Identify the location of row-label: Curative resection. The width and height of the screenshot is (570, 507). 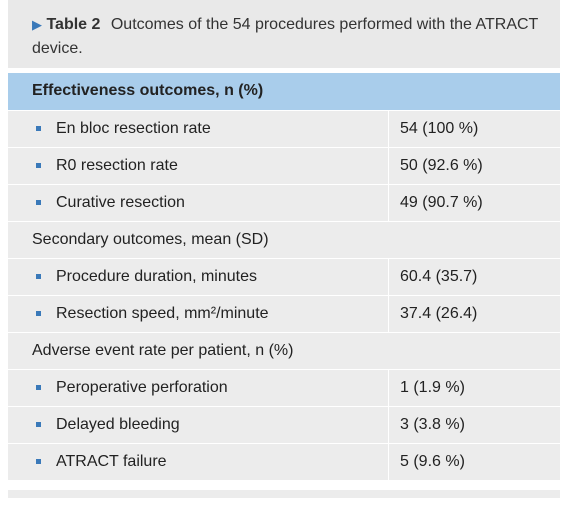
(120, 202).